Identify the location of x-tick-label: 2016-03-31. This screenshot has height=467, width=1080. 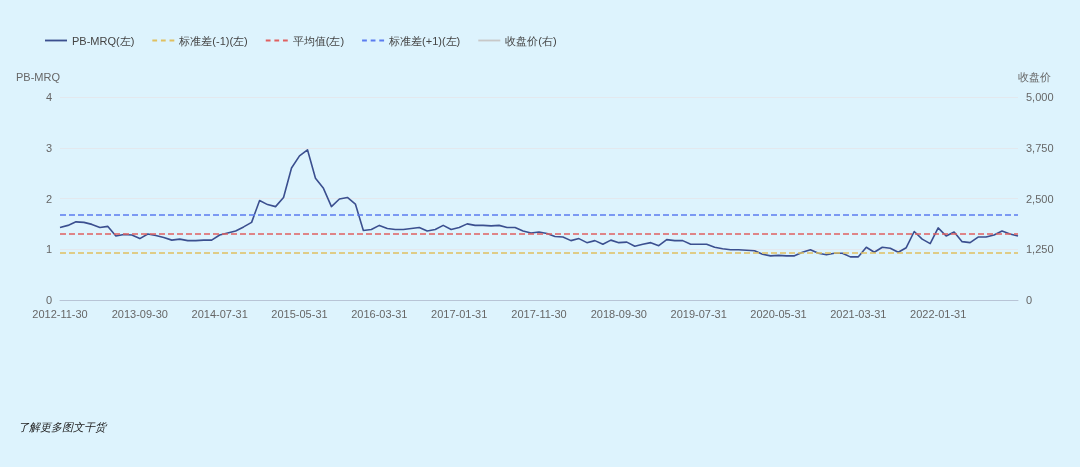
(379, 313).